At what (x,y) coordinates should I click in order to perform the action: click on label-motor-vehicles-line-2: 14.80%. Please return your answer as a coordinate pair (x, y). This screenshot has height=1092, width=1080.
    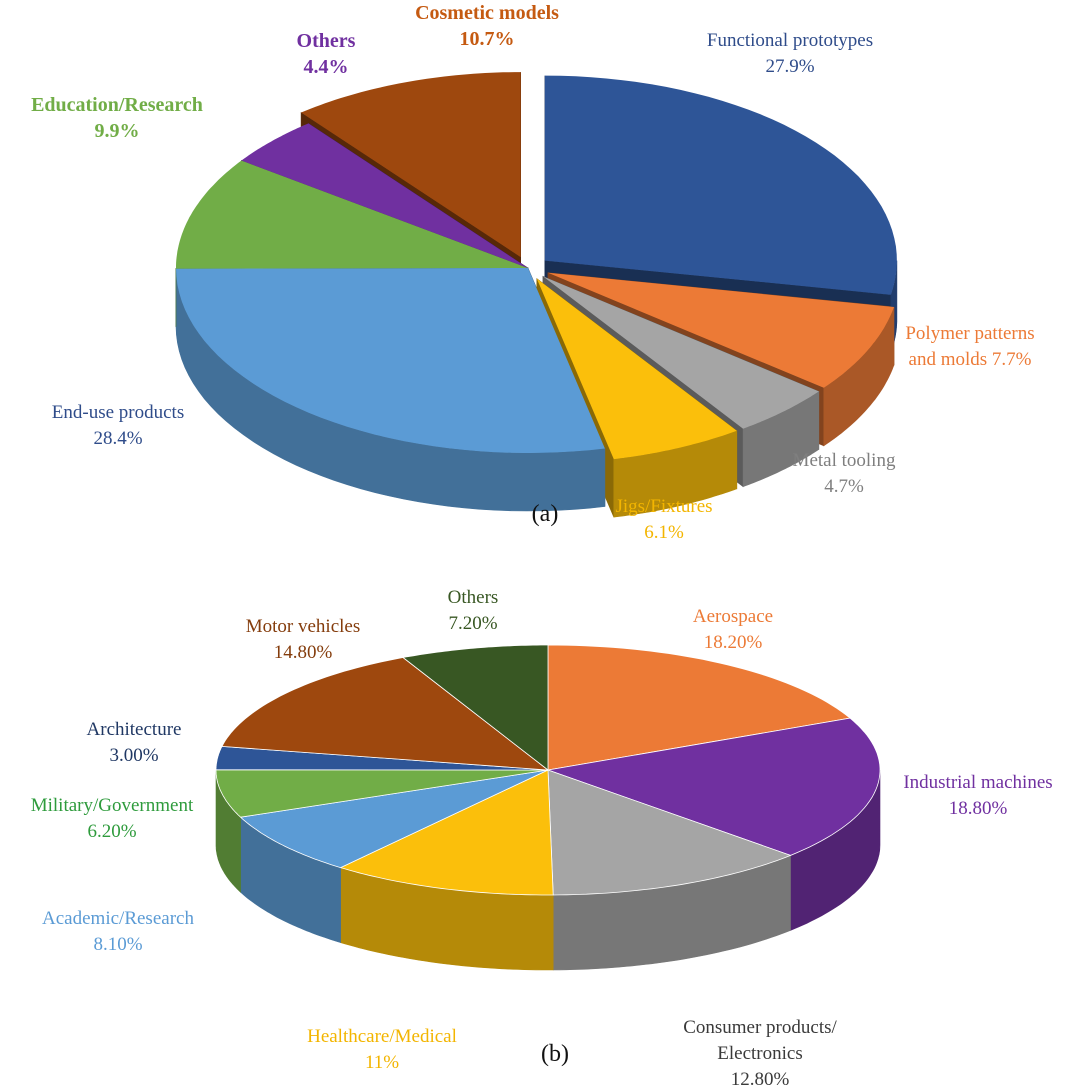
    Looking at the image, I should click on (303, 652).